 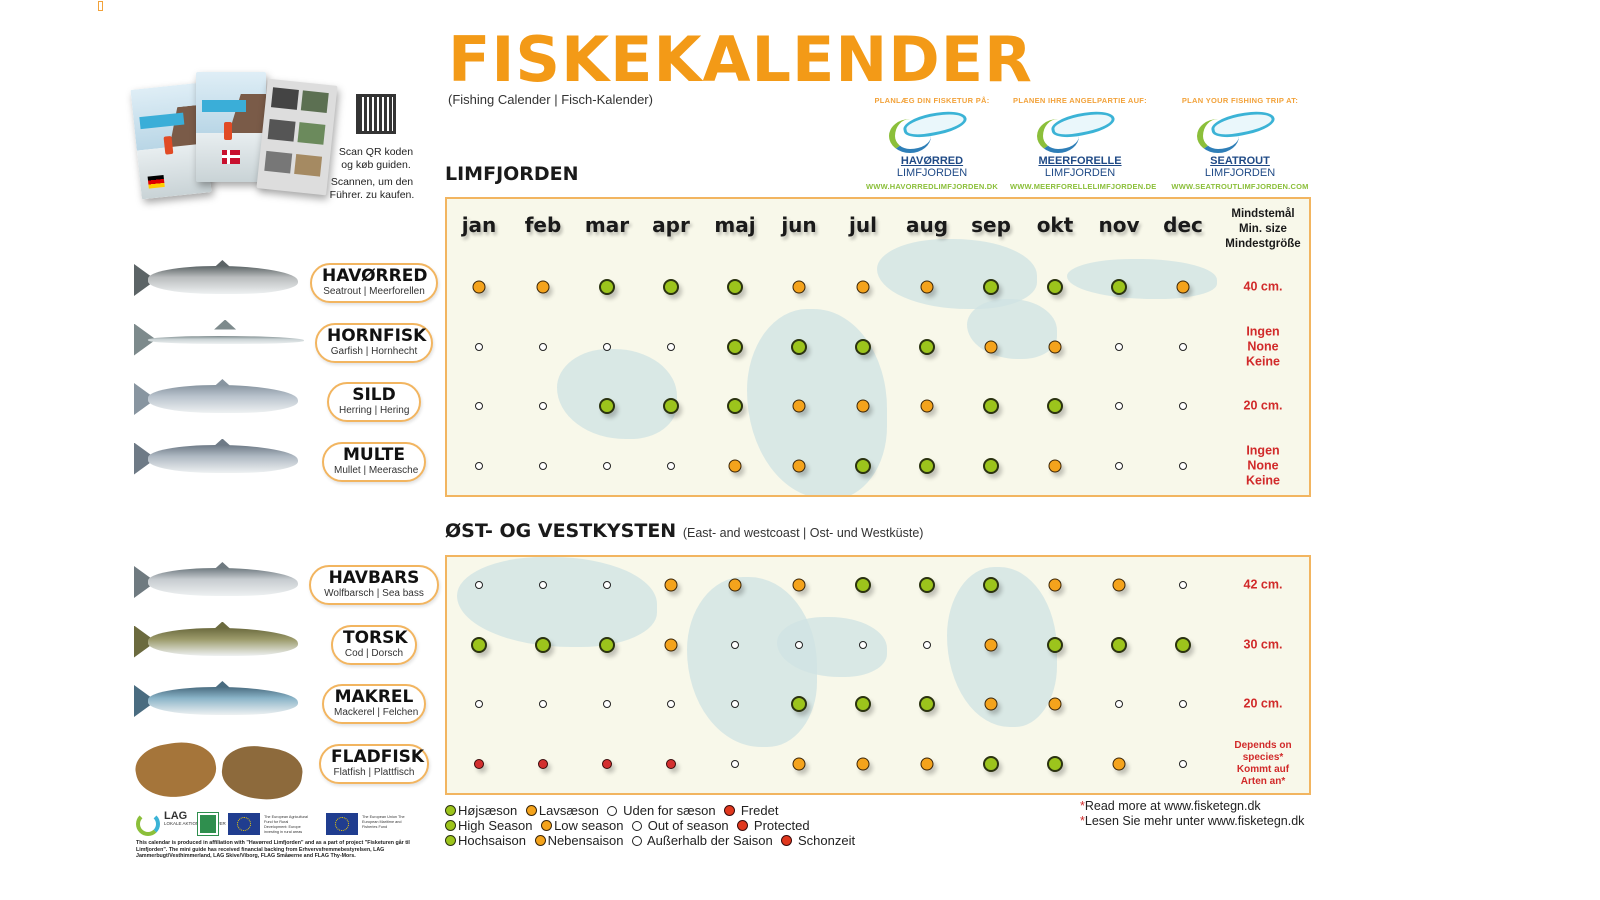 I want to click on minsize-header: Mindstemål Min. size Mindestgröße, so click(x=1263, y=229).